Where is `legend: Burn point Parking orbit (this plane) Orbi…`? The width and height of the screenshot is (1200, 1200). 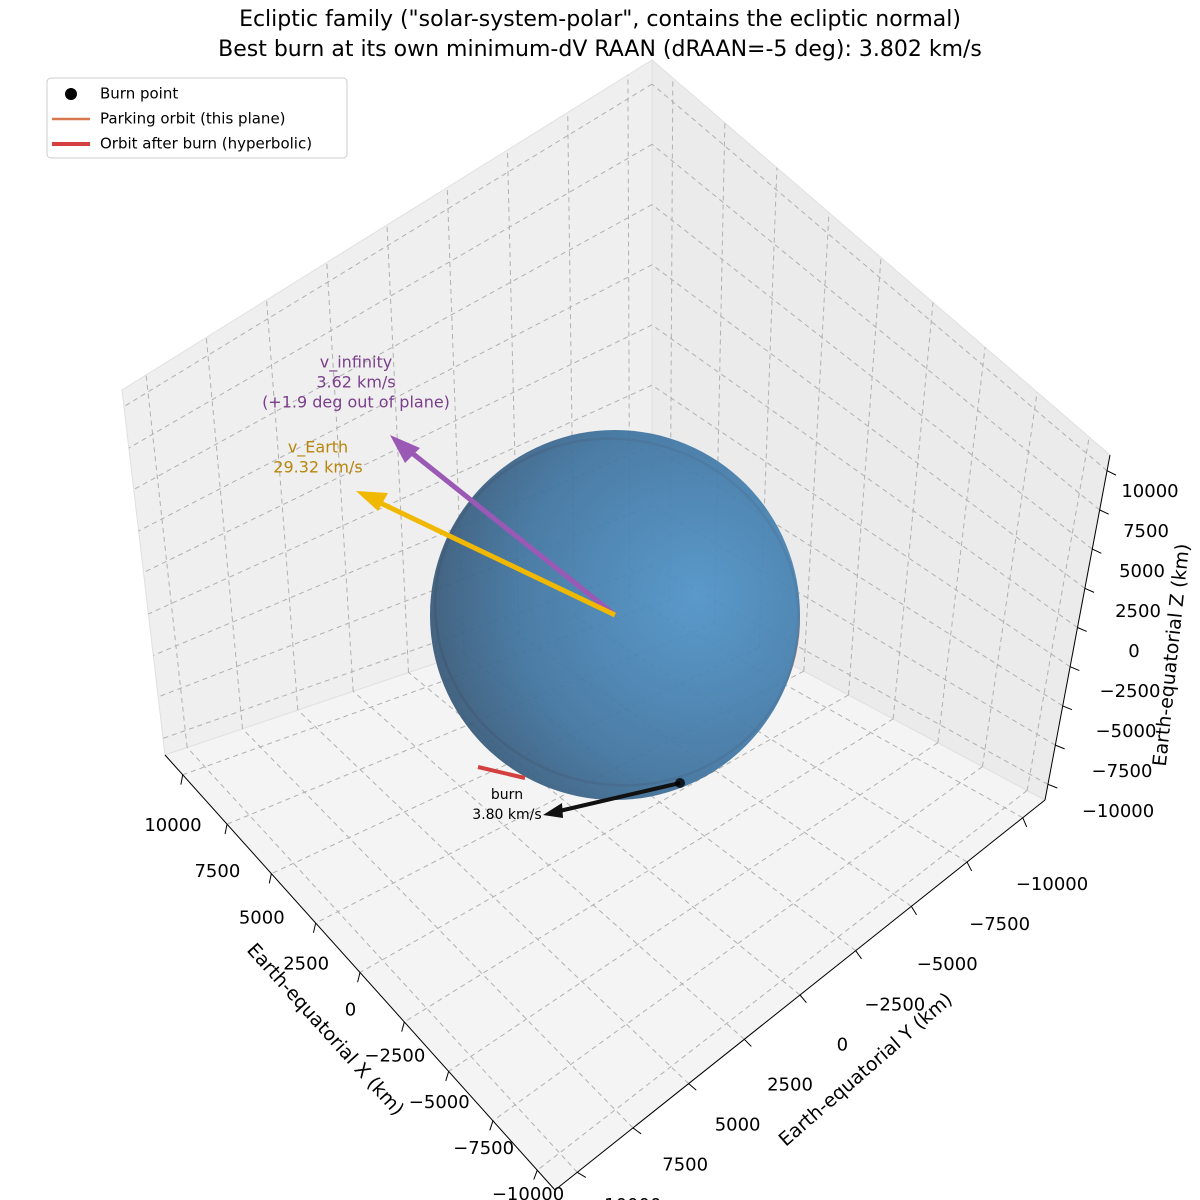
legend: Burn point Parking orbit (this plane) Orbi… is located at coordinates (197, 118).